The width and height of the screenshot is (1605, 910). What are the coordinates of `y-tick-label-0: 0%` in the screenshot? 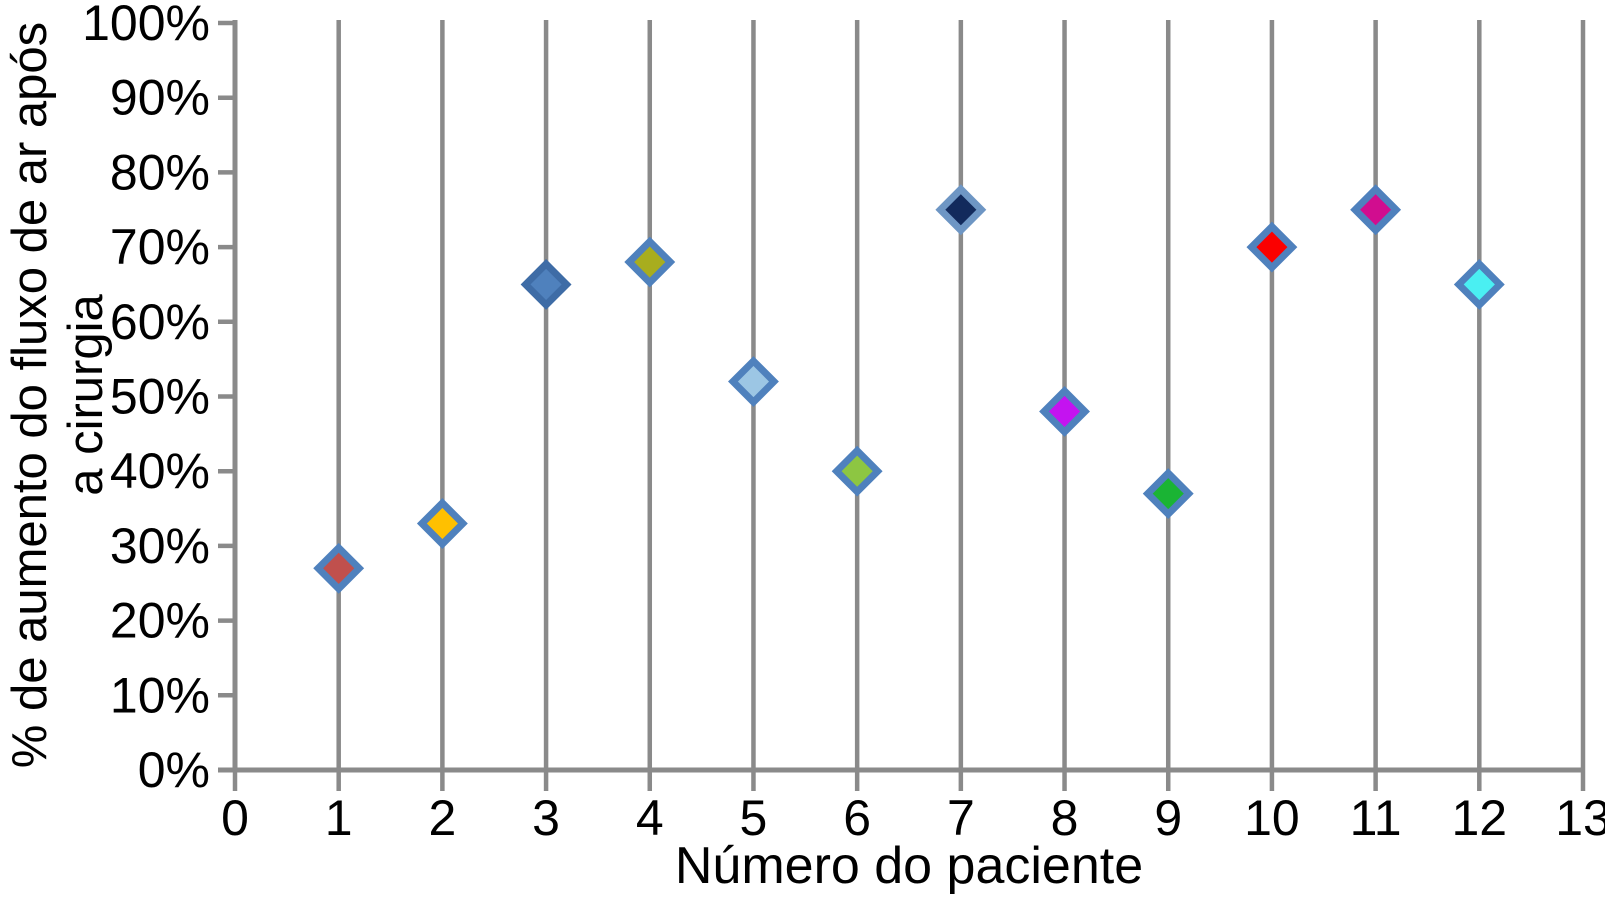 It's located at (174, 770).